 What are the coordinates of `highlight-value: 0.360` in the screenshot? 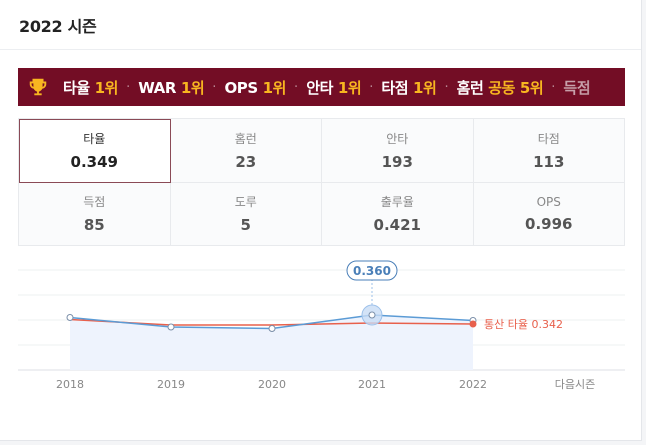 It's located at (372, 271).